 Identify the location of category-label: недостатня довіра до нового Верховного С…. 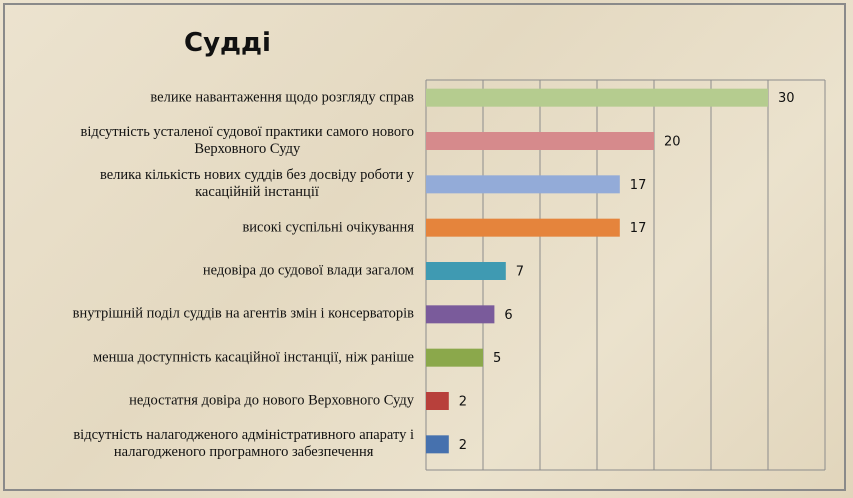
(271, 400).